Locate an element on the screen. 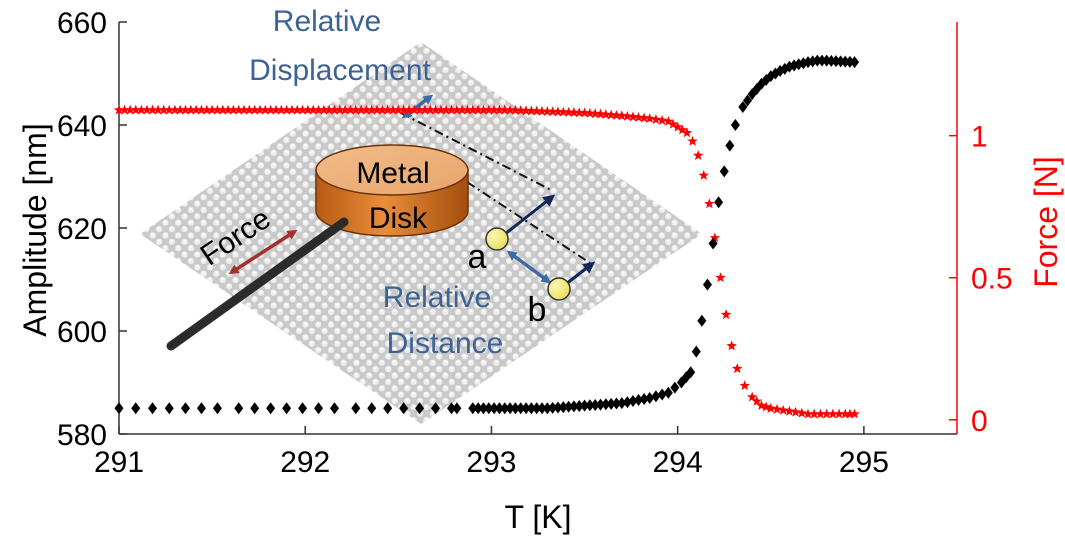 The image size is (1065, 538). point-b-marker is located at coordinates (559, 289).